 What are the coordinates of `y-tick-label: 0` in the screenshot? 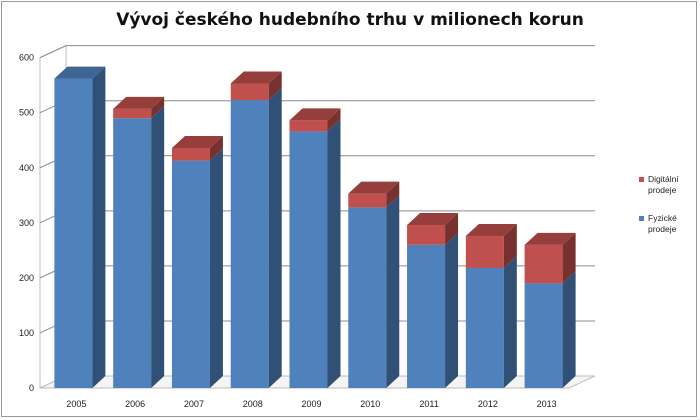 It's located at (31, 388).